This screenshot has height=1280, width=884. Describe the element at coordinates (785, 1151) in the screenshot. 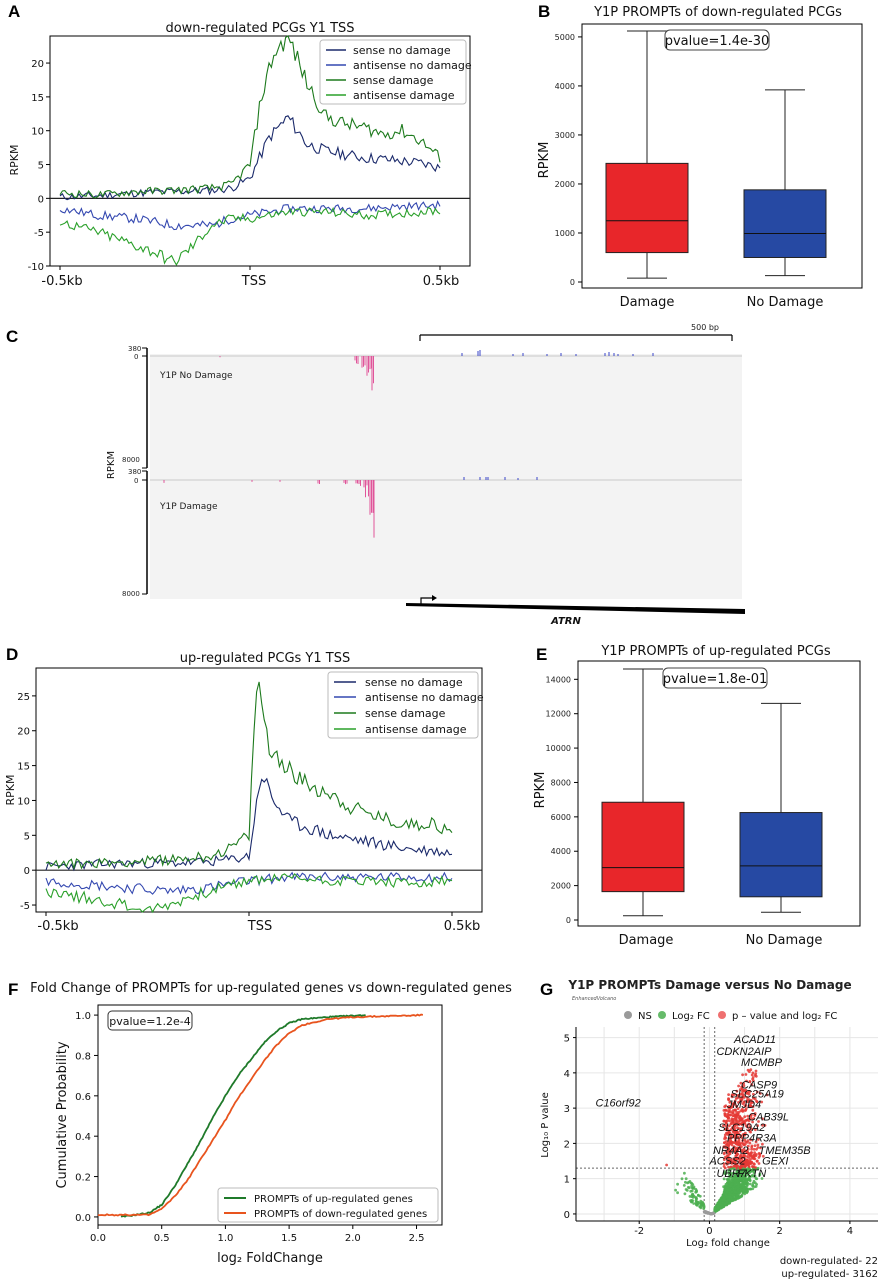

I see `gene-label: TMEM35B` at that location.